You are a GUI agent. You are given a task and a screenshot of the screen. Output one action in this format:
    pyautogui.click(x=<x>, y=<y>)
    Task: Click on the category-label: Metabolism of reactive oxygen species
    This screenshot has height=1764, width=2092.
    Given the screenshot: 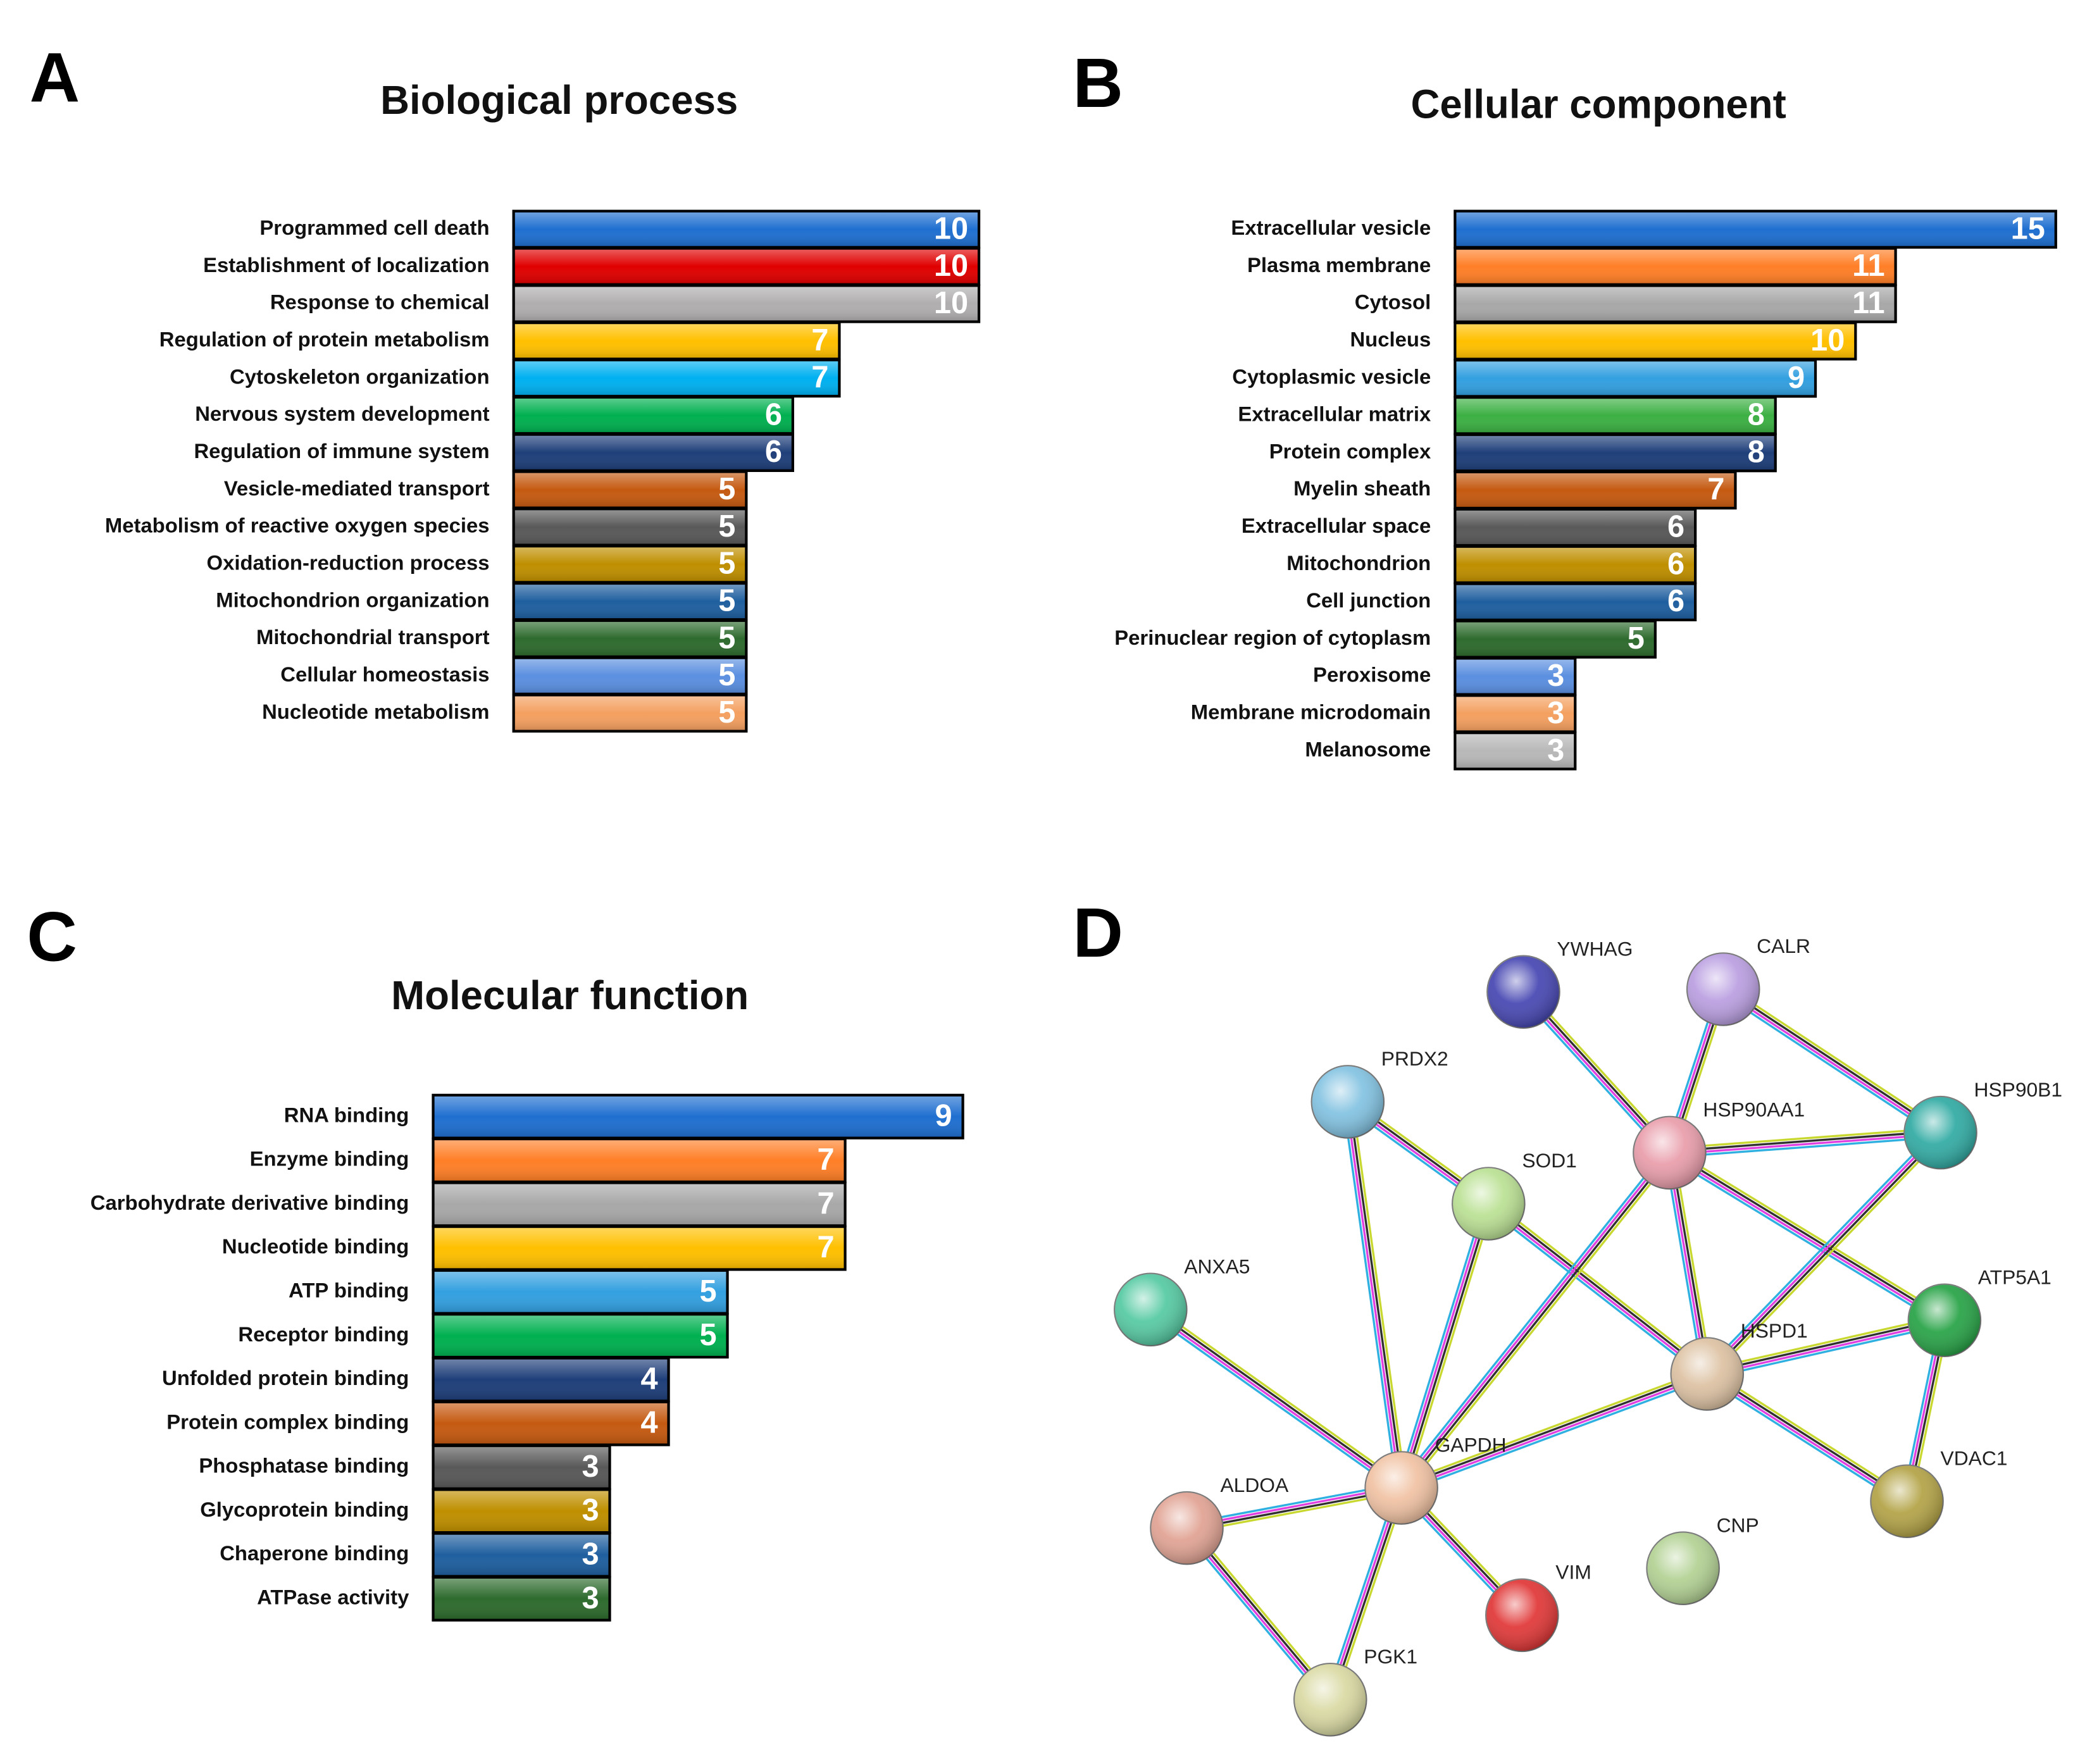 What is the action you would take?
    pyautogui.click(x=297, y=525)
    